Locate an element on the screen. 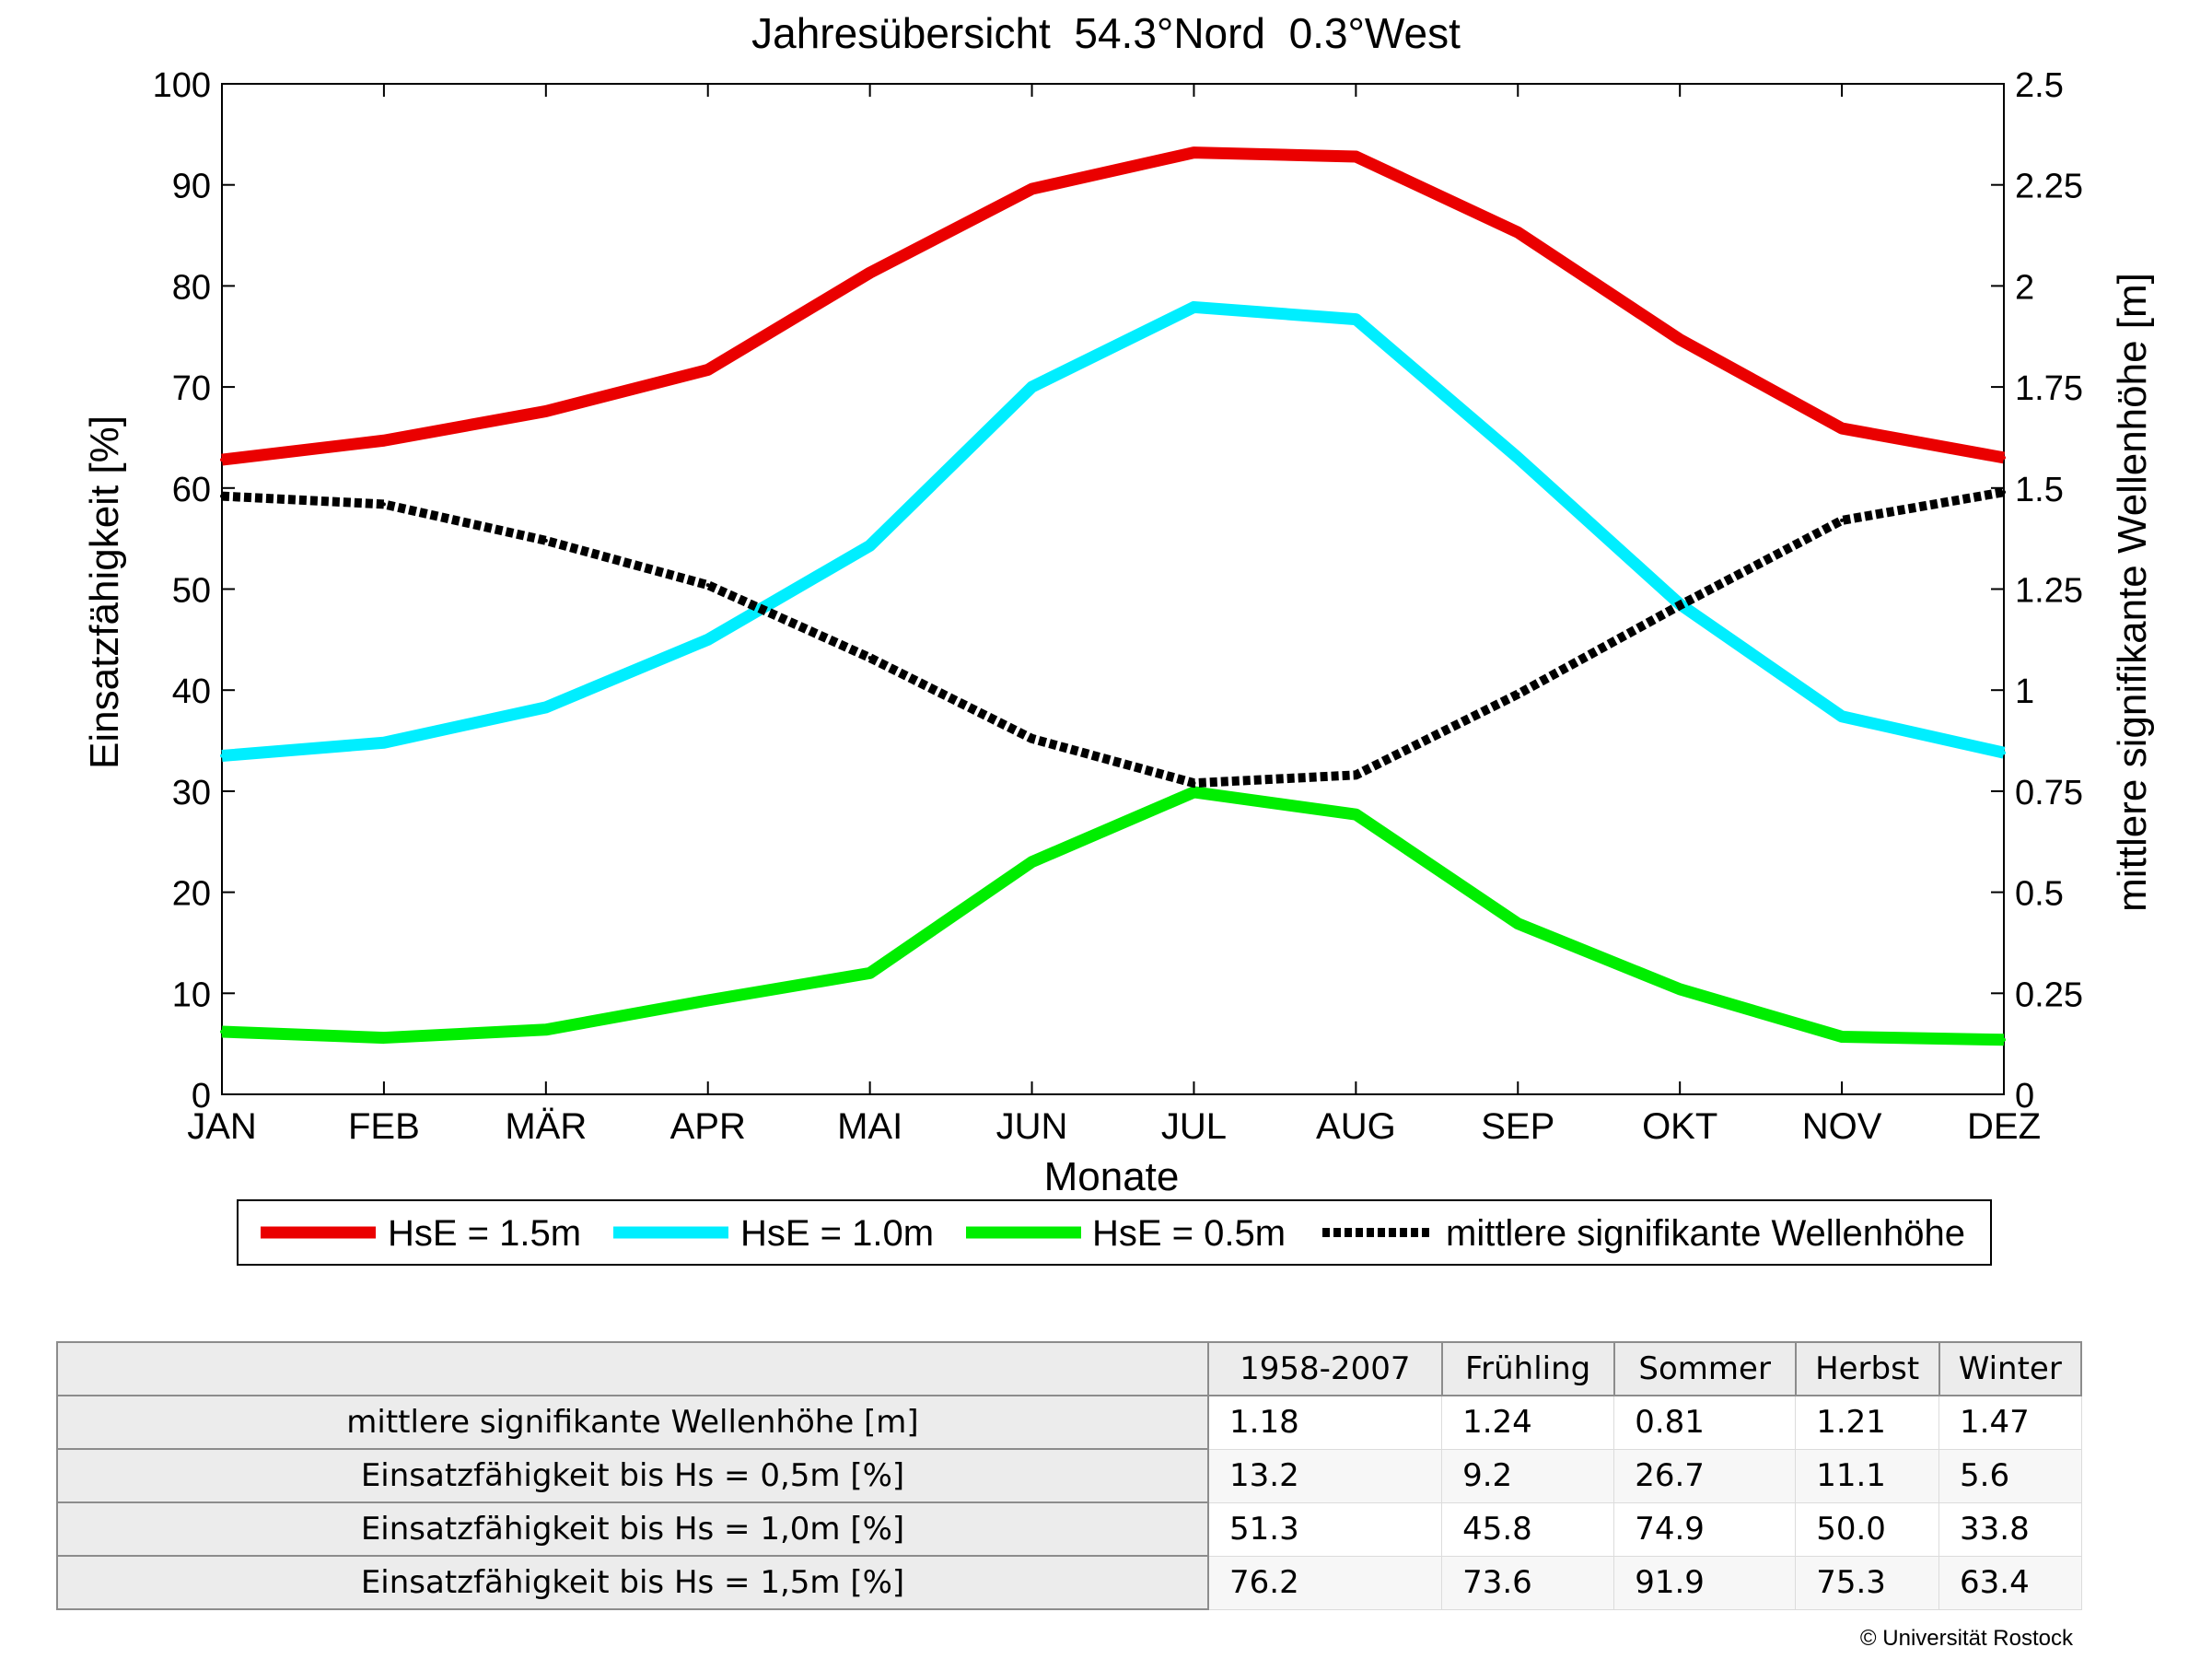  series-line is located at coordinates (1113, 638).